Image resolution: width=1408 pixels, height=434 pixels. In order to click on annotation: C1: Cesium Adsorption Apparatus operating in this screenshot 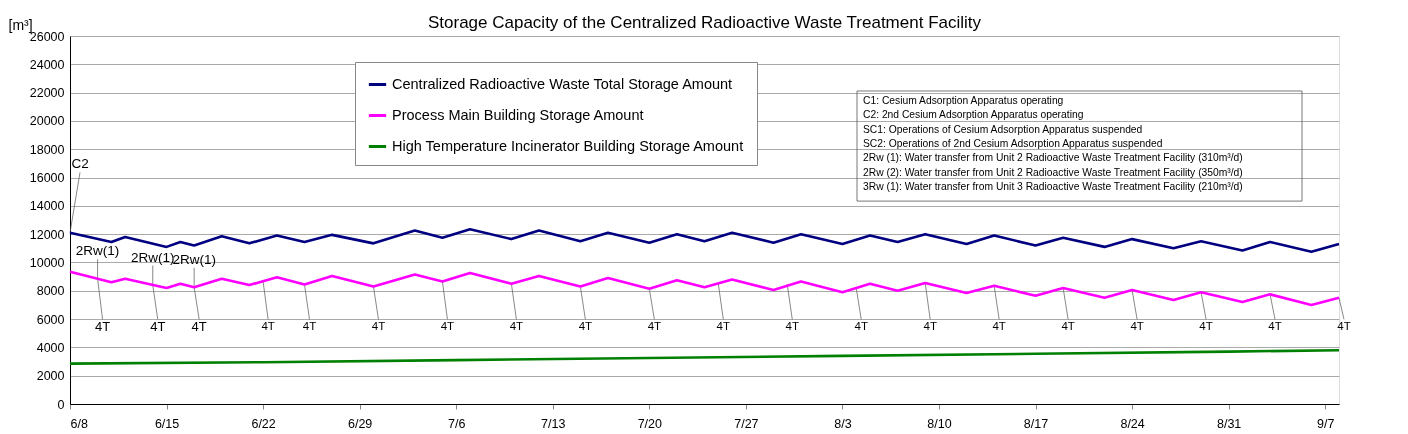, I will do `click(963, 100)`.